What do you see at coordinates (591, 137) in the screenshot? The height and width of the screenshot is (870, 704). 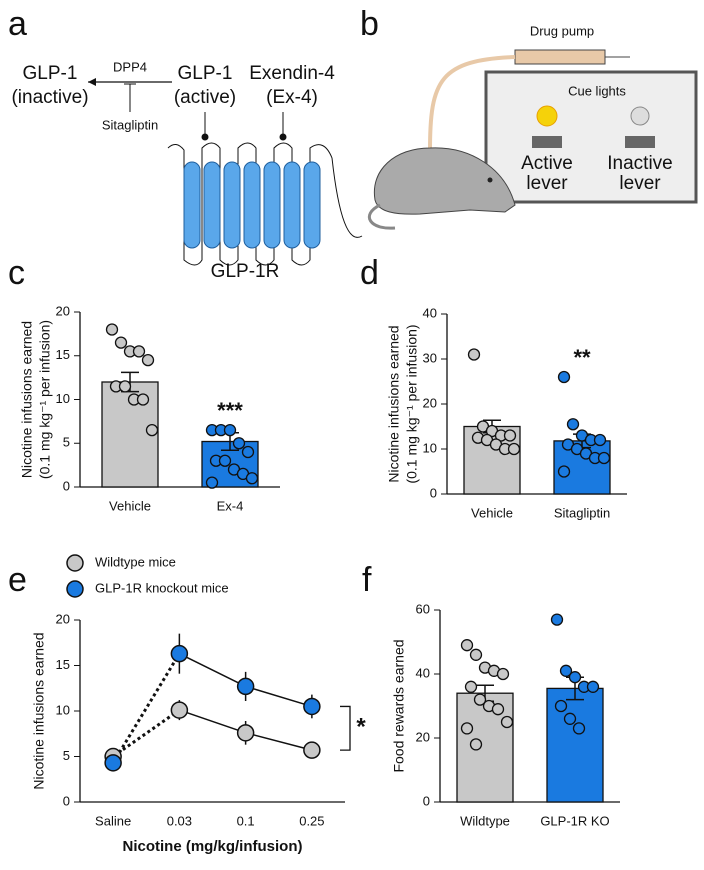 I see `chamber` at bounding box center [591, 137].